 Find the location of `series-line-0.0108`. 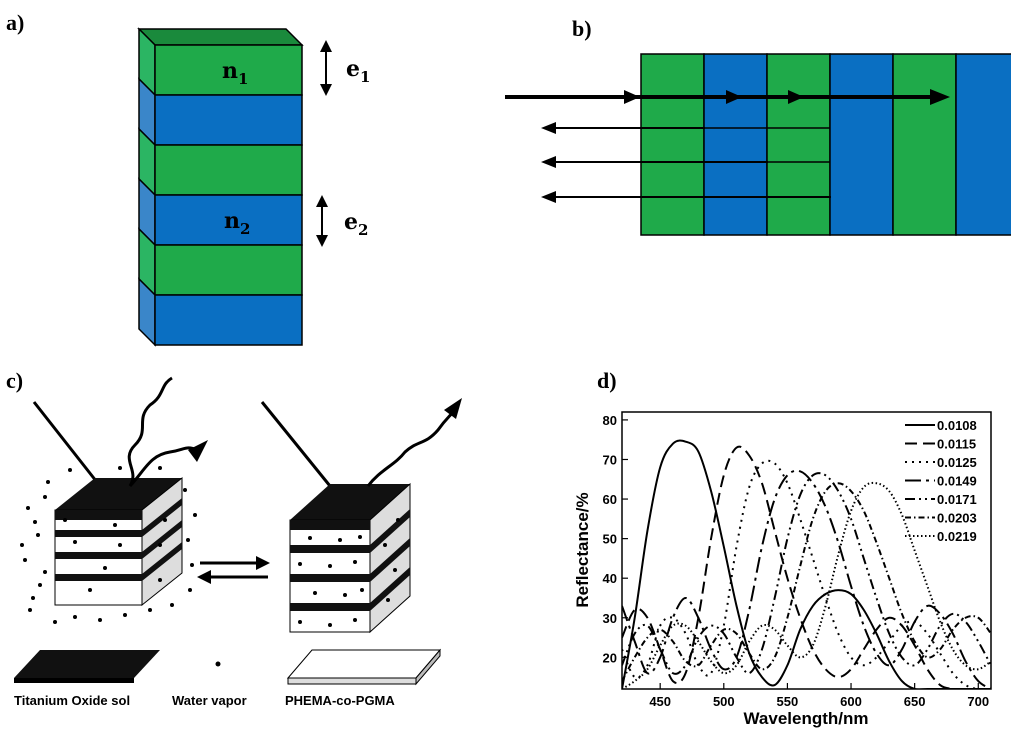

series-line-0.0108 is located at coordinates (806, 564).